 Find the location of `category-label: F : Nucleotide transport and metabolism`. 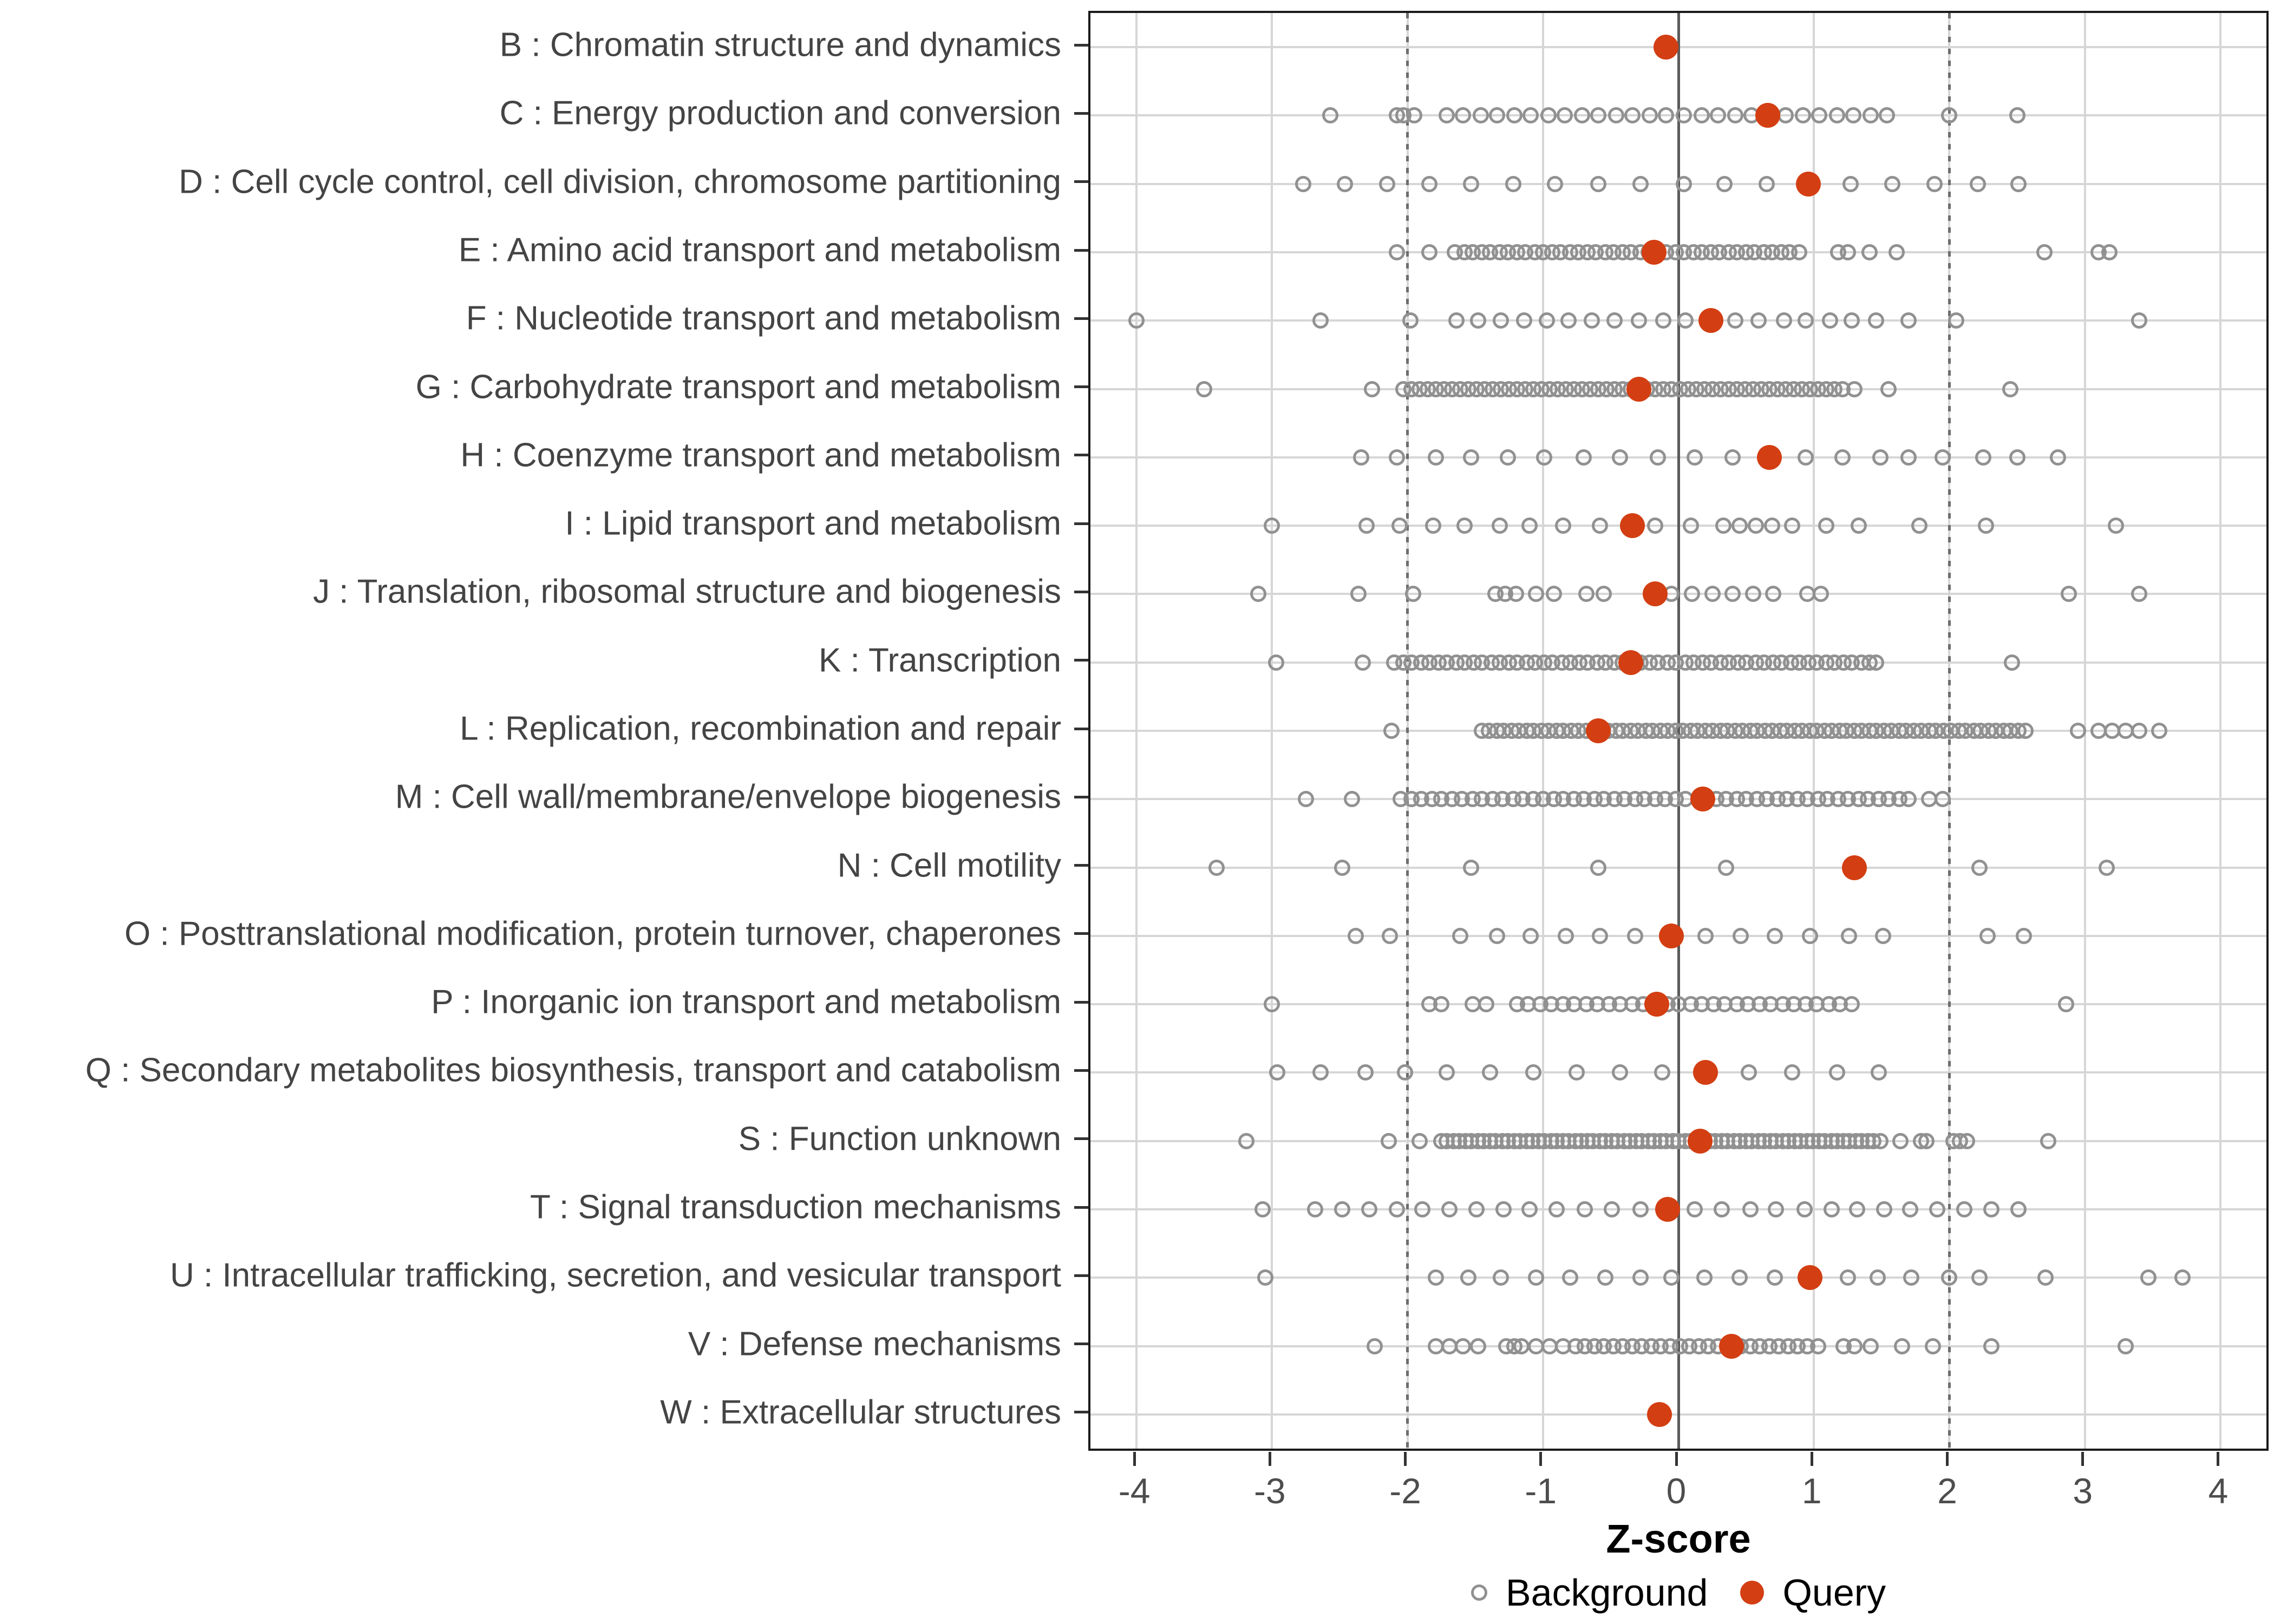

category-label: F : Nucleotide transport and metabolism is located at coordinates (764, 318).